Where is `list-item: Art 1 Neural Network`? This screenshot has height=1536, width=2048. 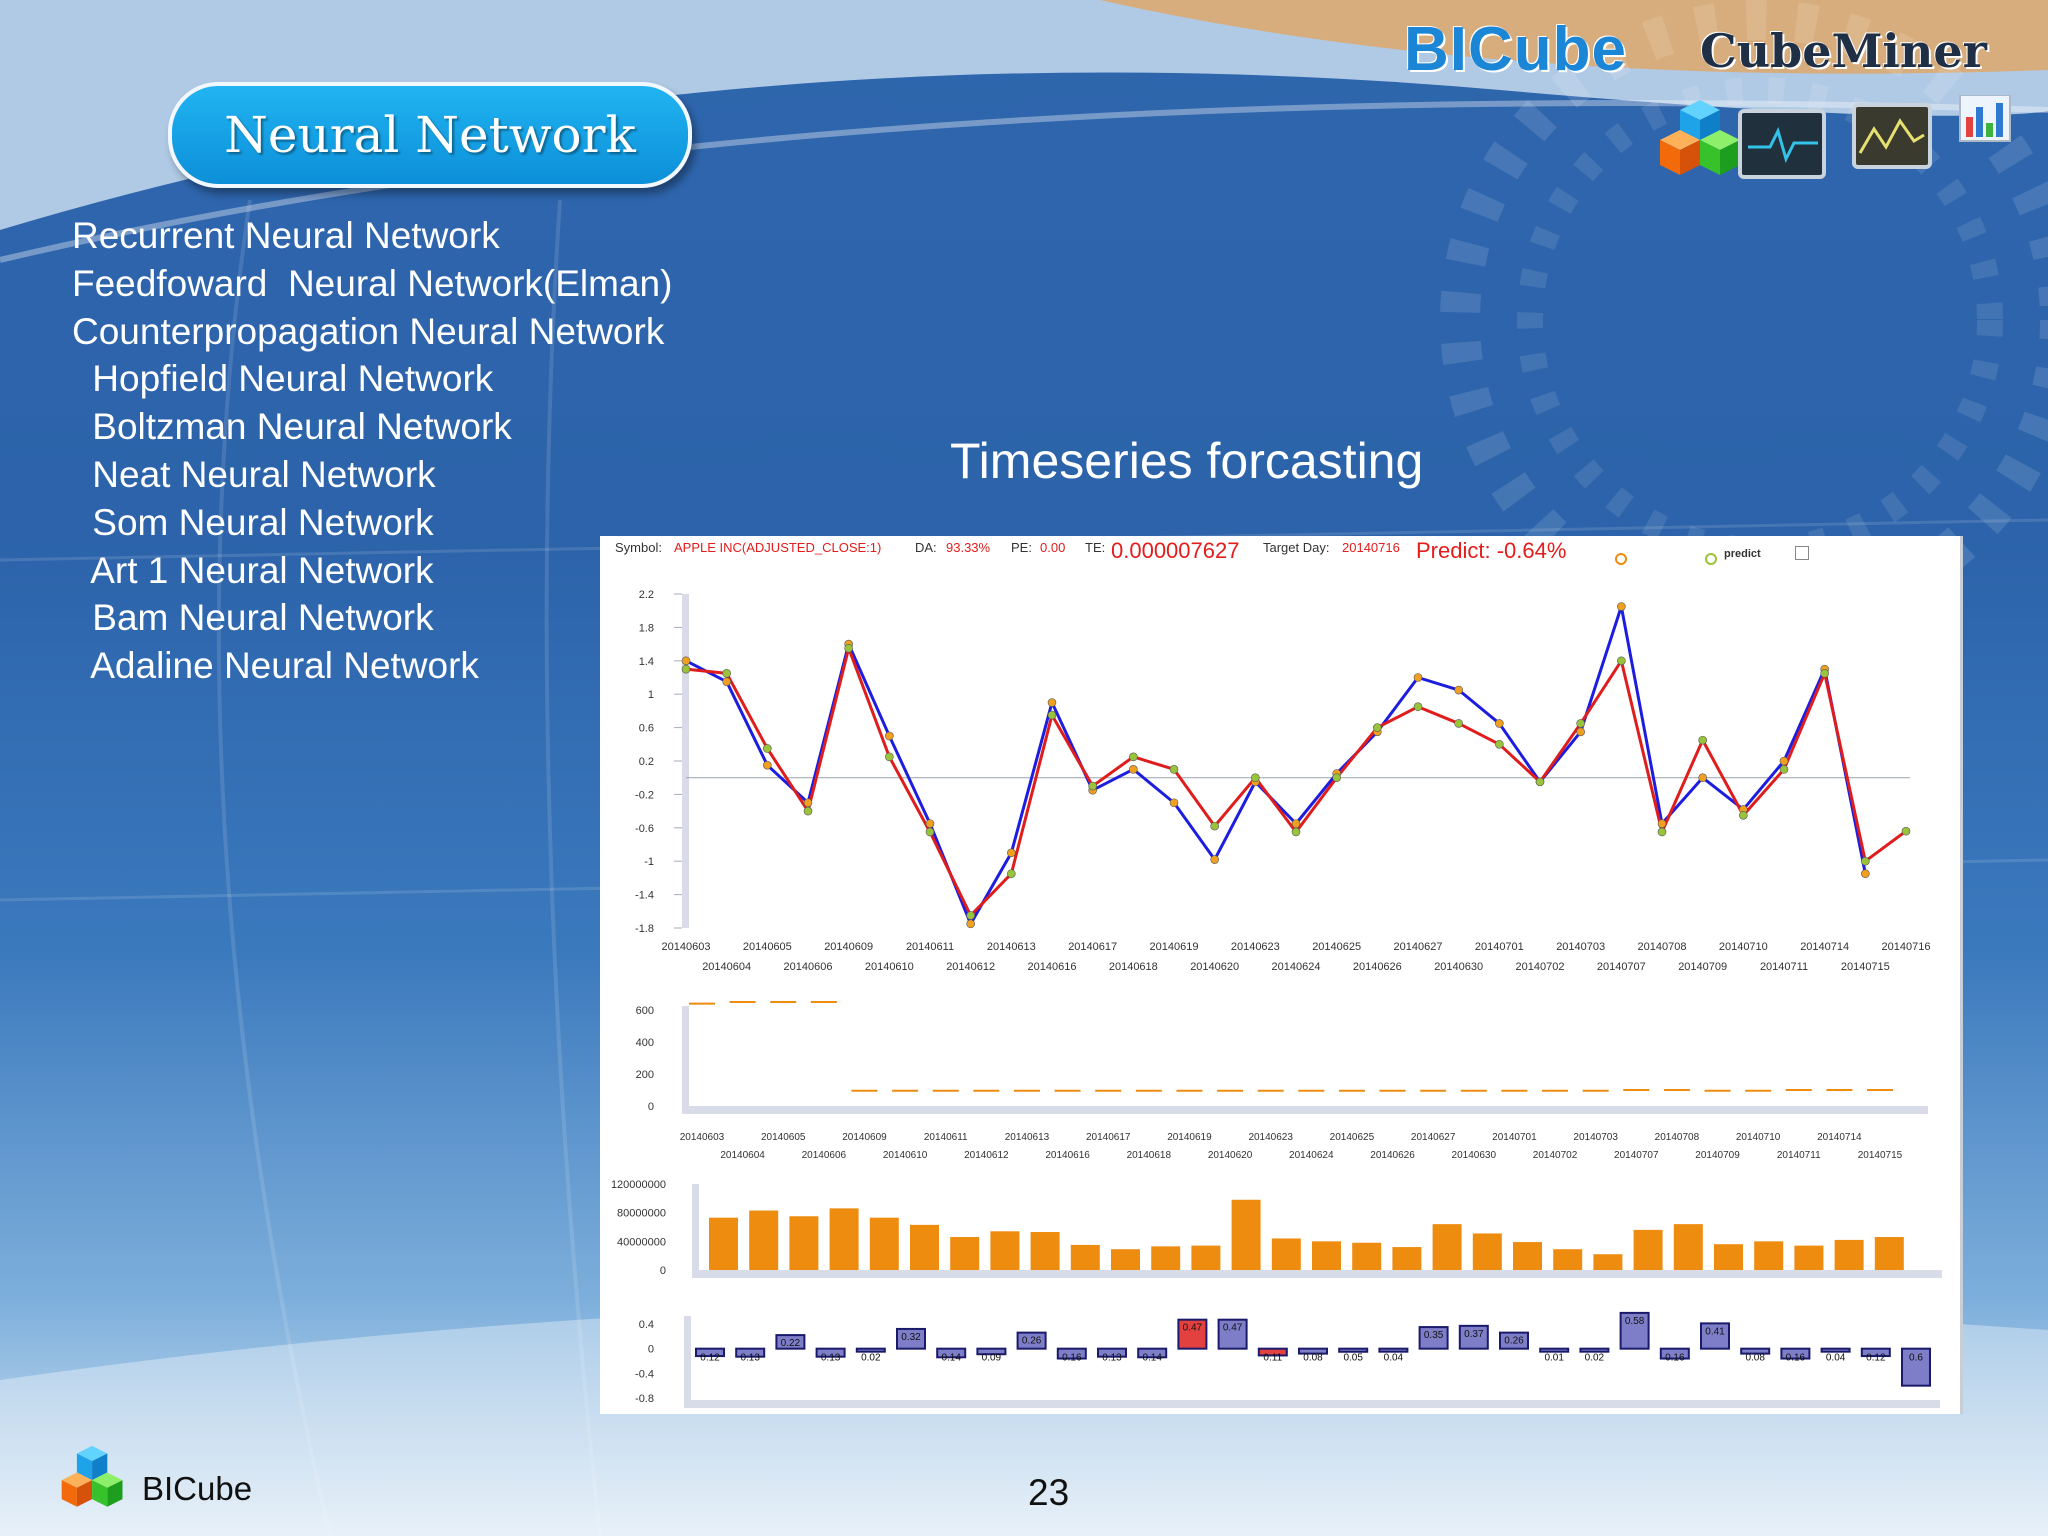 list-item: Art 1 Neural Network is located at coordinates (258, 570).